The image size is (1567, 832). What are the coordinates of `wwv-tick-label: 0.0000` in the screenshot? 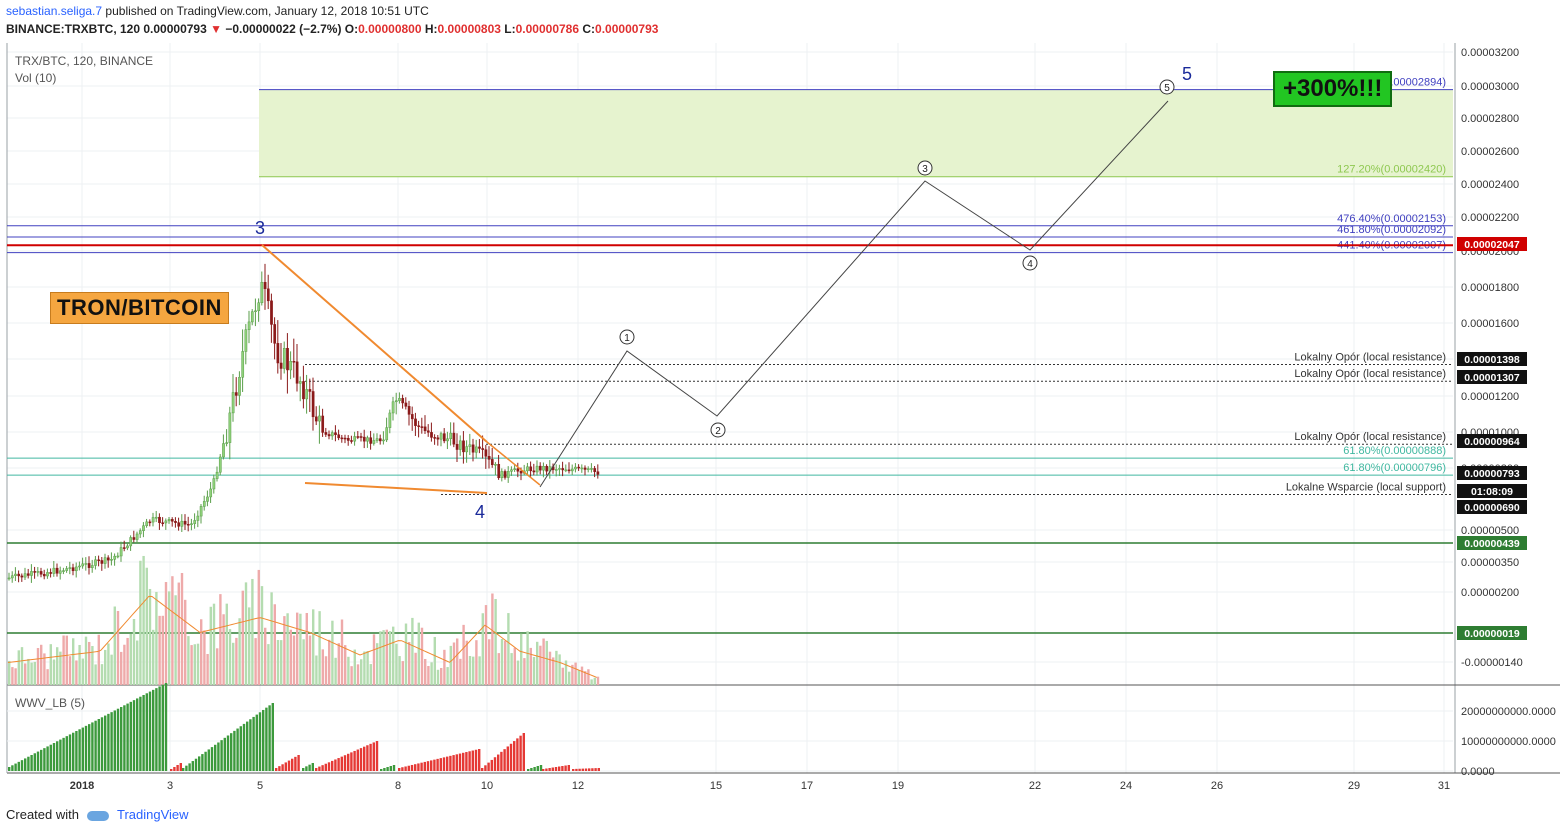 It's located at (1478, 772).